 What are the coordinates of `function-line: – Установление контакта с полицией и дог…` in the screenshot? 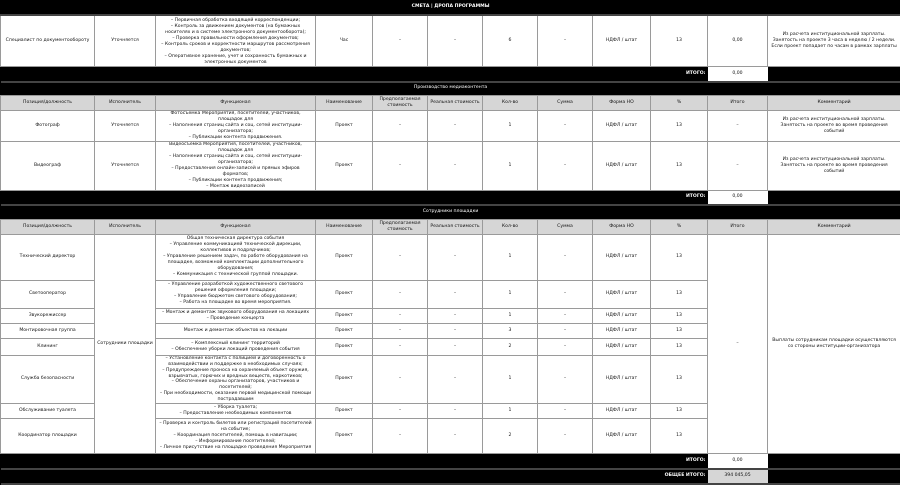 It's located at (235, 362).